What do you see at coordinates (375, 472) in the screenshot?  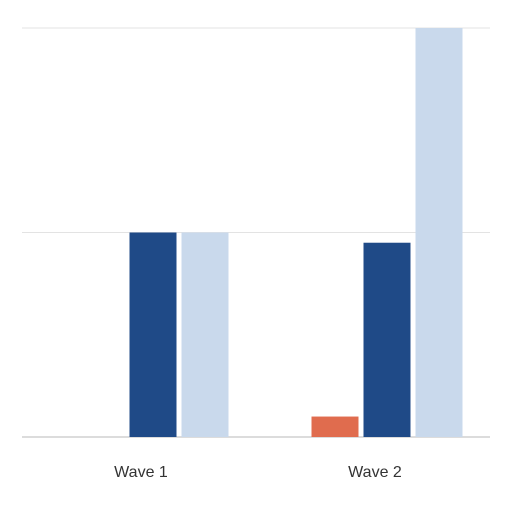 I see `x-tick-label: Wave 2` at bounding box center [375, 472].